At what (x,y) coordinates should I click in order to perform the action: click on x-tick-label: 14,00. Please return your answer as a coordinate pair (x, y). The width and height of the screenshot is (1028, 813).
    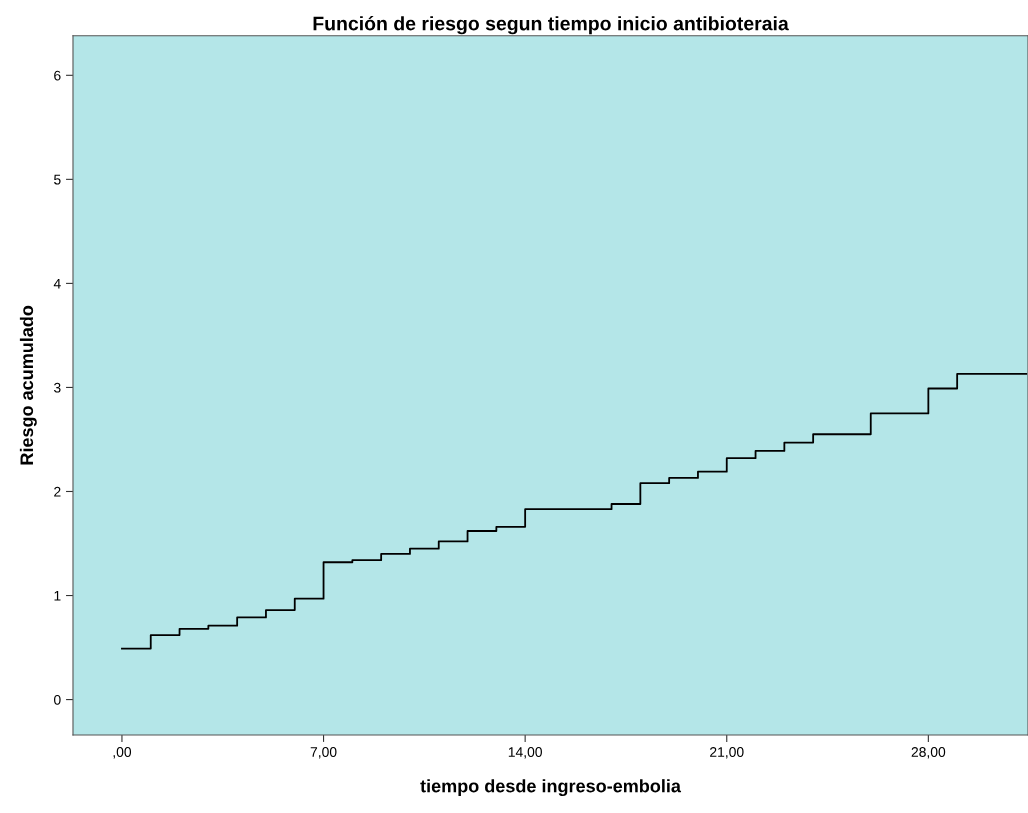
    Looking at the image, I should click on (525, 753).